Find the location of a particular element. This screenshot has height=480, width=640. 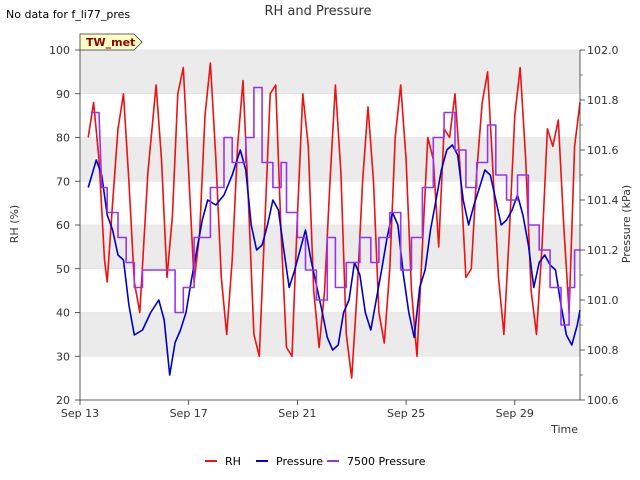

y-left-tick-label: 90 is located at coordinates (63, 94).